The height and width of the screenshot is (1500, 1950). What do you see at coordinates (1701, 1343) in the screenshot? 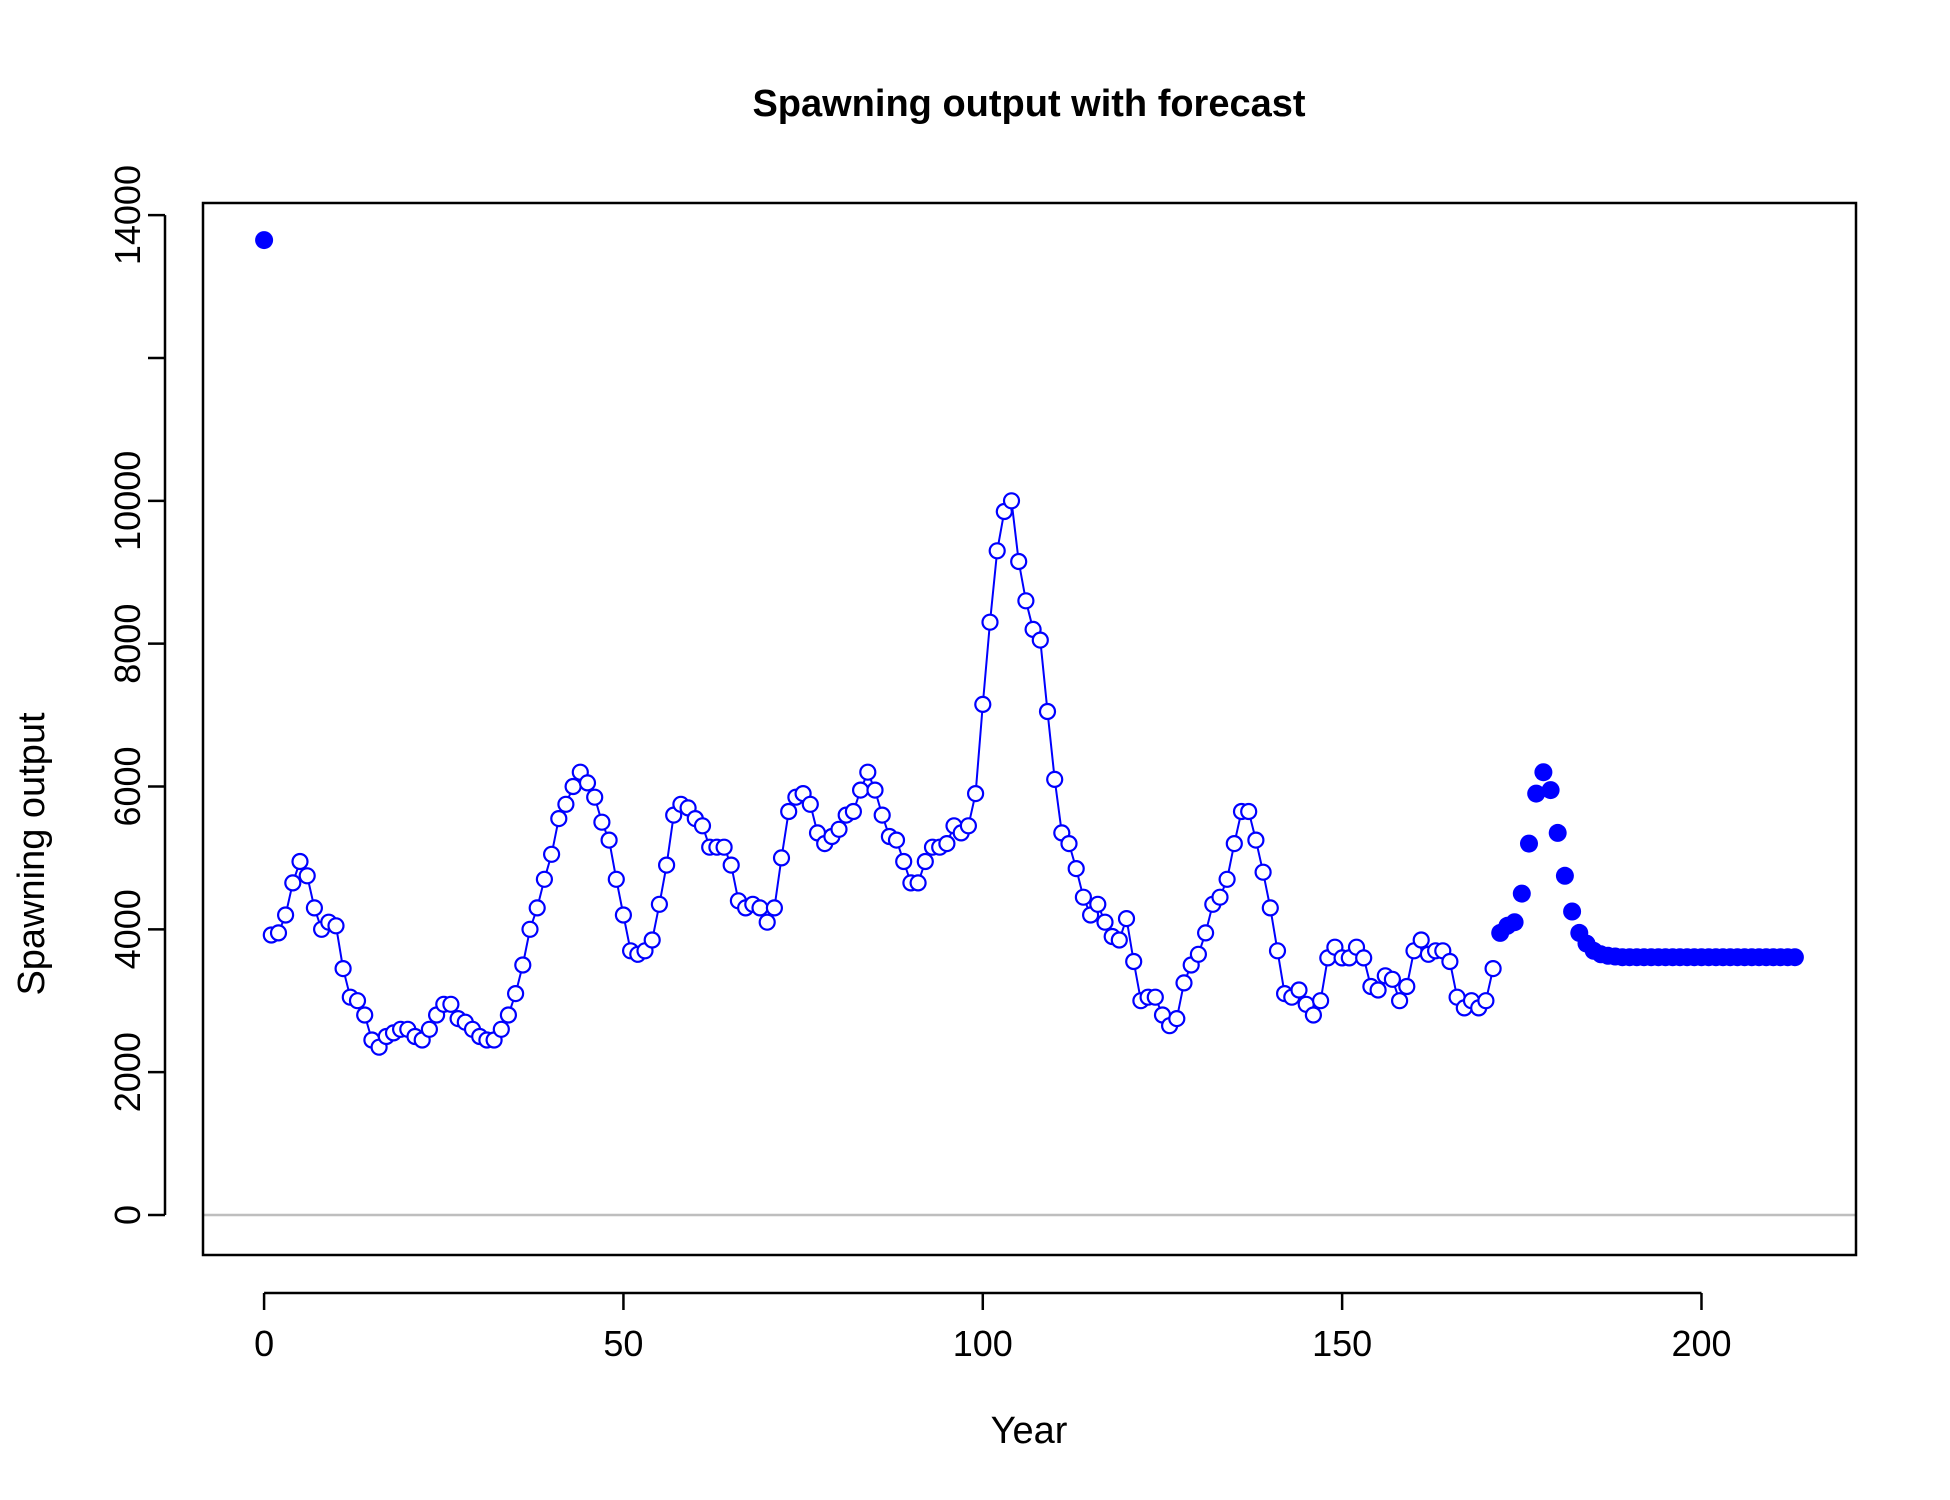
I see `x-tick-label: 200` at bounding box center [1701, 1343].